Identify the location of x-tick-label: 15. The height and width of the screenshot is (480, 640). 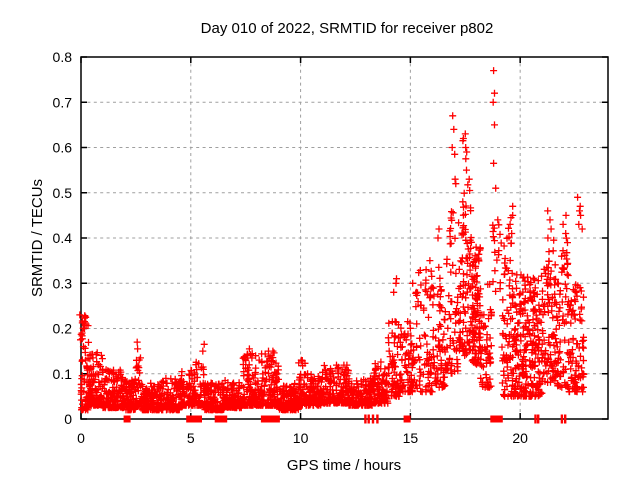
(411, 438).